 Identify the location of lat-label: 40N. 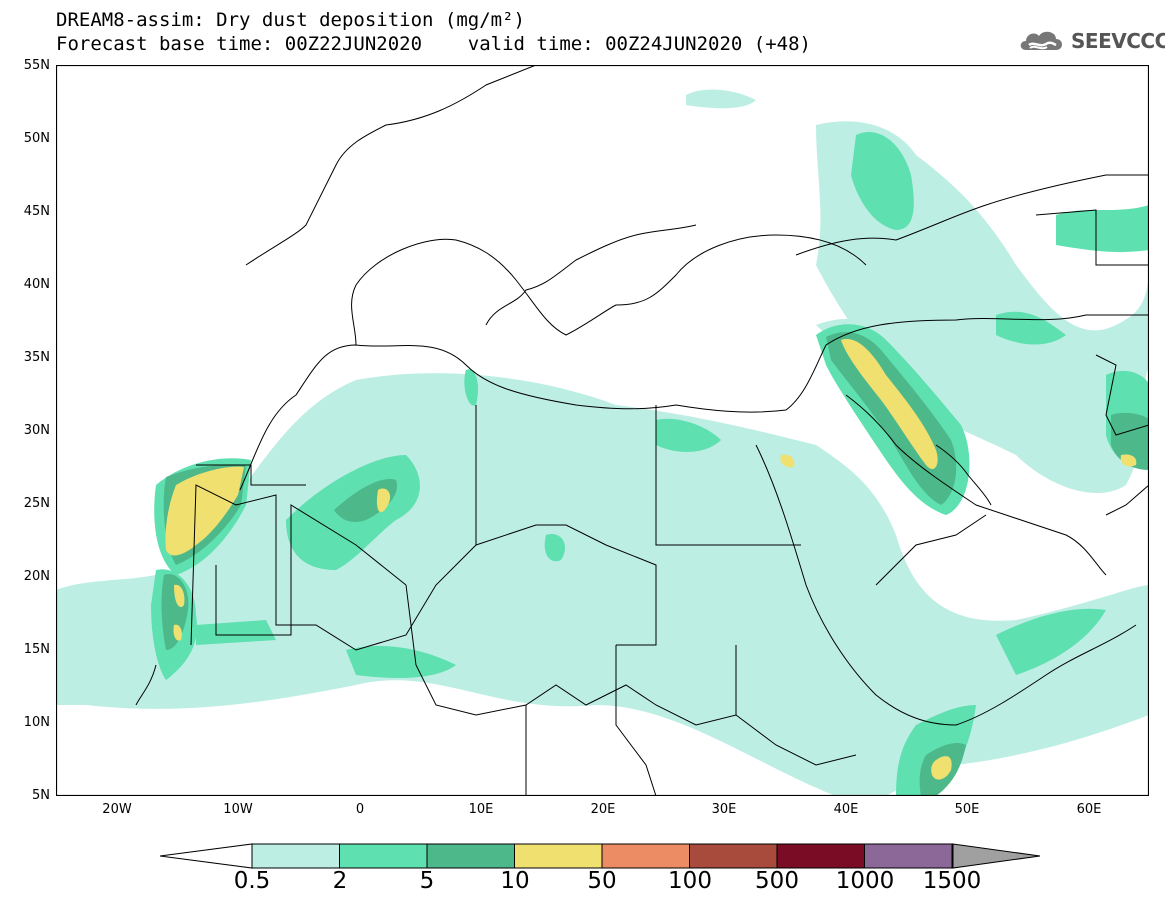
(36, 284).